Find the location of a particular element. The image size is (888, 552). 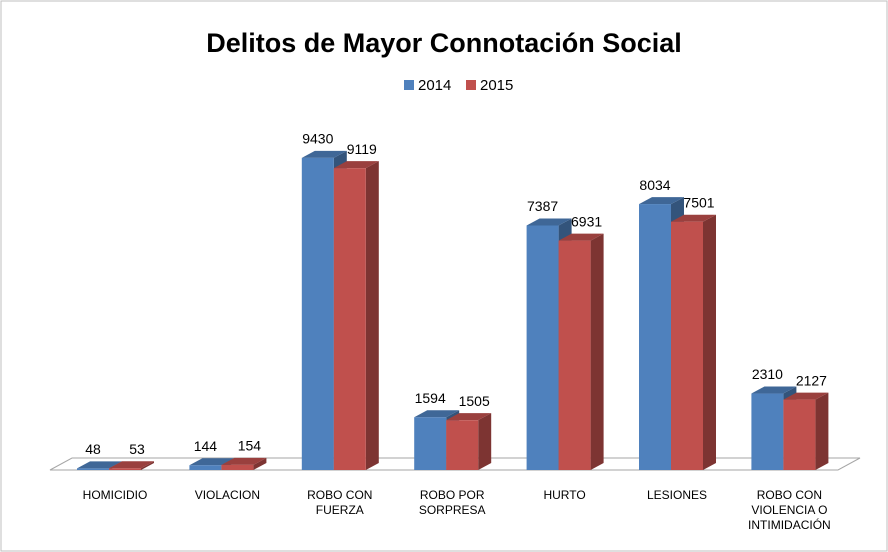

x-tick-label: HURTO is located at coordinates (564, 495).